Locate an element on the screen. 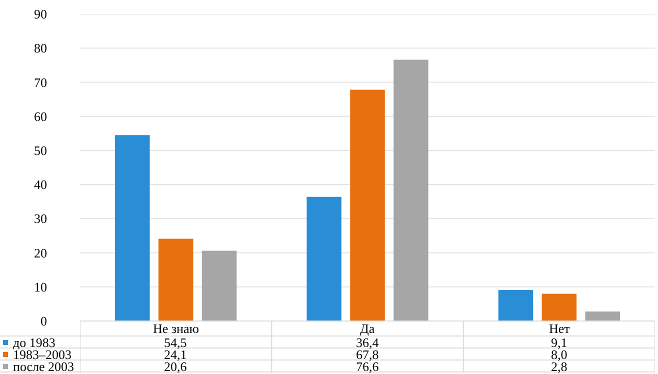  x-tick-label: Не знаю is located at coordinates (176, 328).